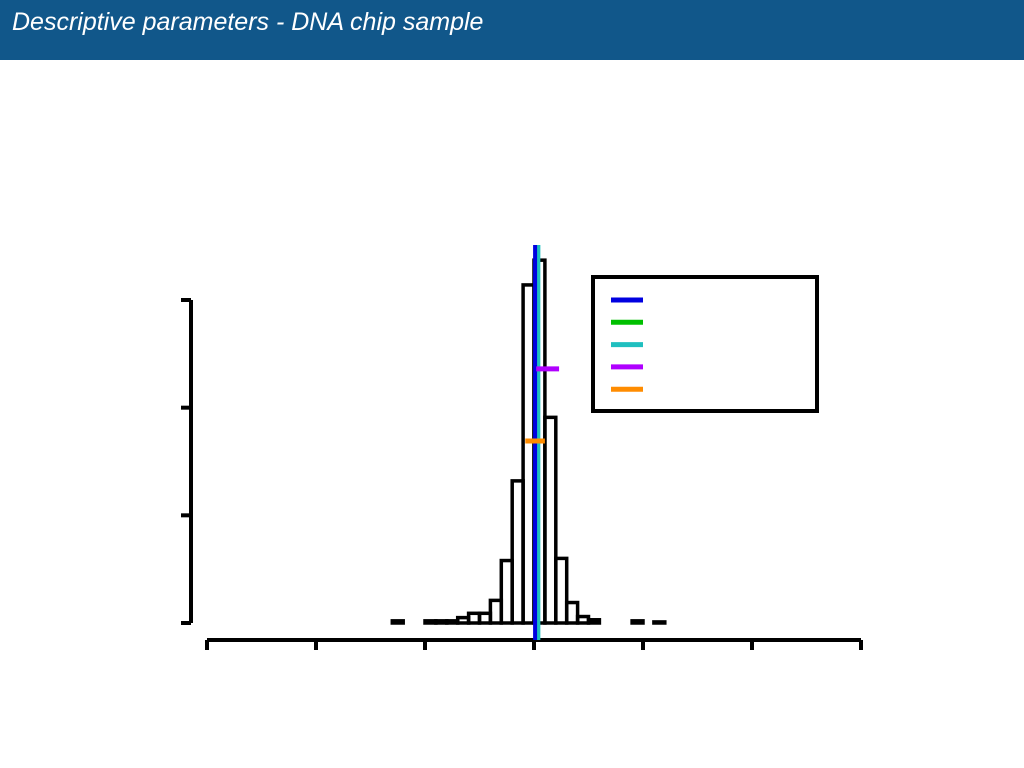  I want to click on header-bar: Descriptive parameters - DNA chip sample, so click(512, 30).